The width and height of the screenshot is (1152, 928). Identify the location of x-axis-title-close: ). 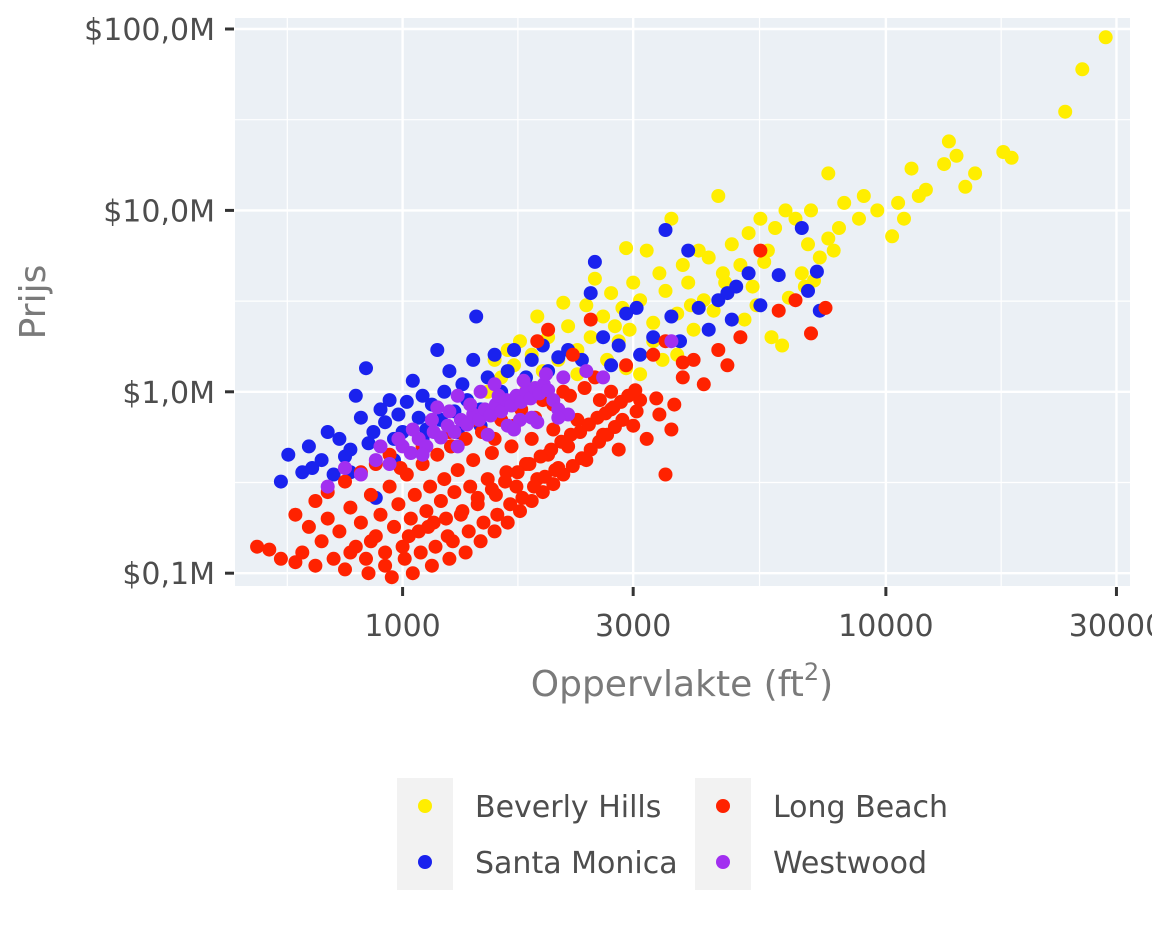
(826, 684).